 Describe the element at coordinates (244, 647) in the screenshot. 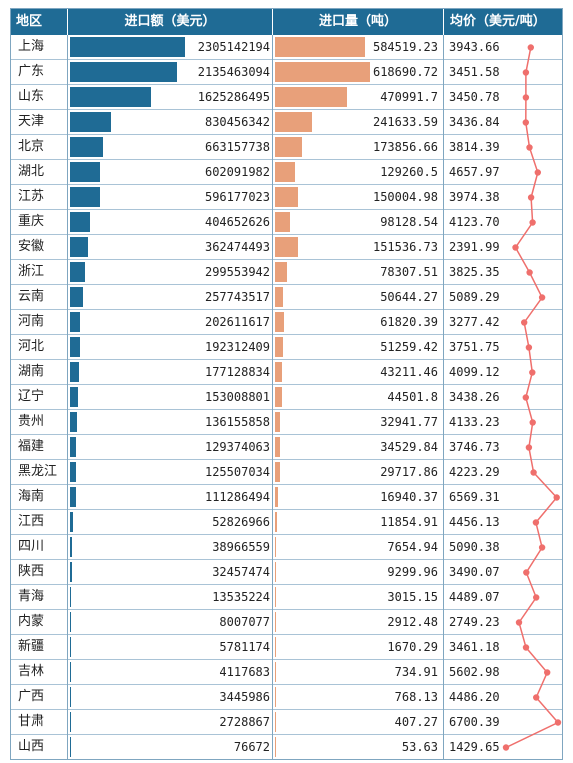

I see `import-value: 5781174` at that location.